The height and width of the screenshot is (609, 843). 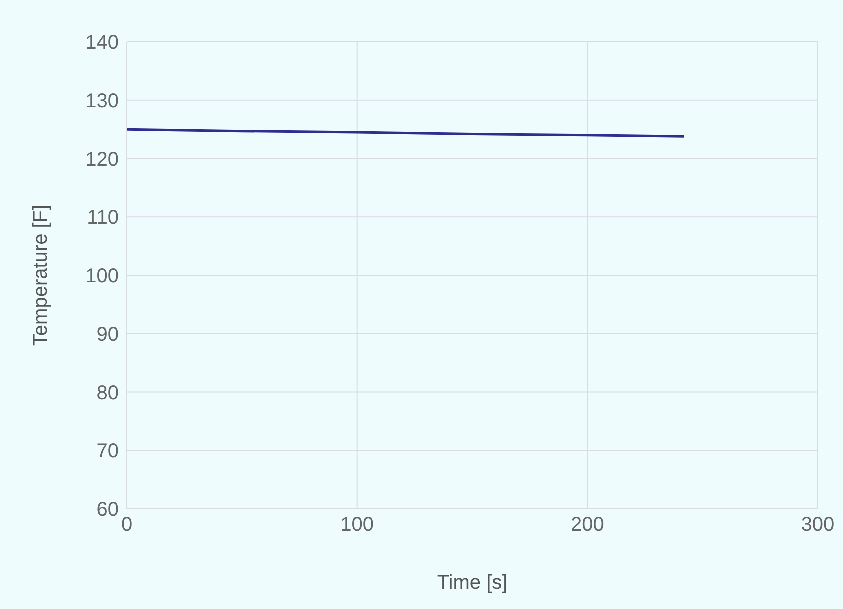 I want to click on y-tick-label: 120, so click(x=102, y=159).